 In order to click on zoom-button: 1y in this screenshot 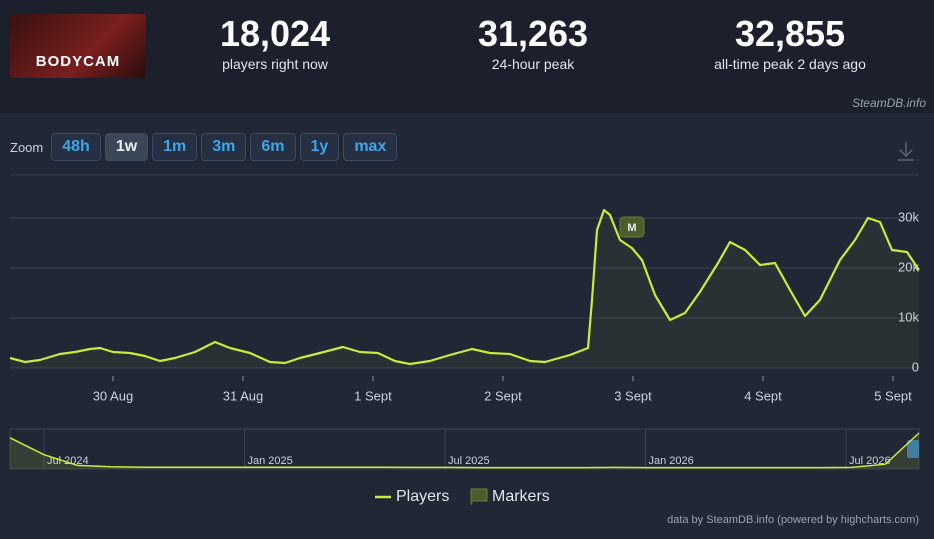, I will do `click(319, 147)`.